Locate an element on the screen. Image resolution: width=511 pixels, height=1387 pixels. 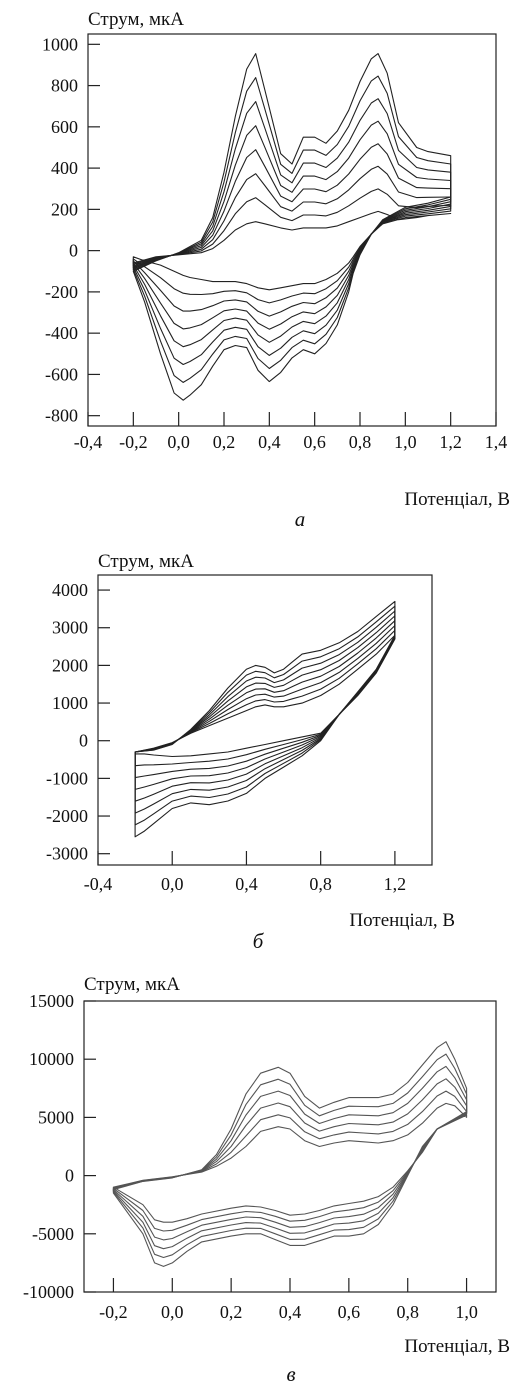
panel-caption: а is located at coordinates (300, 519).